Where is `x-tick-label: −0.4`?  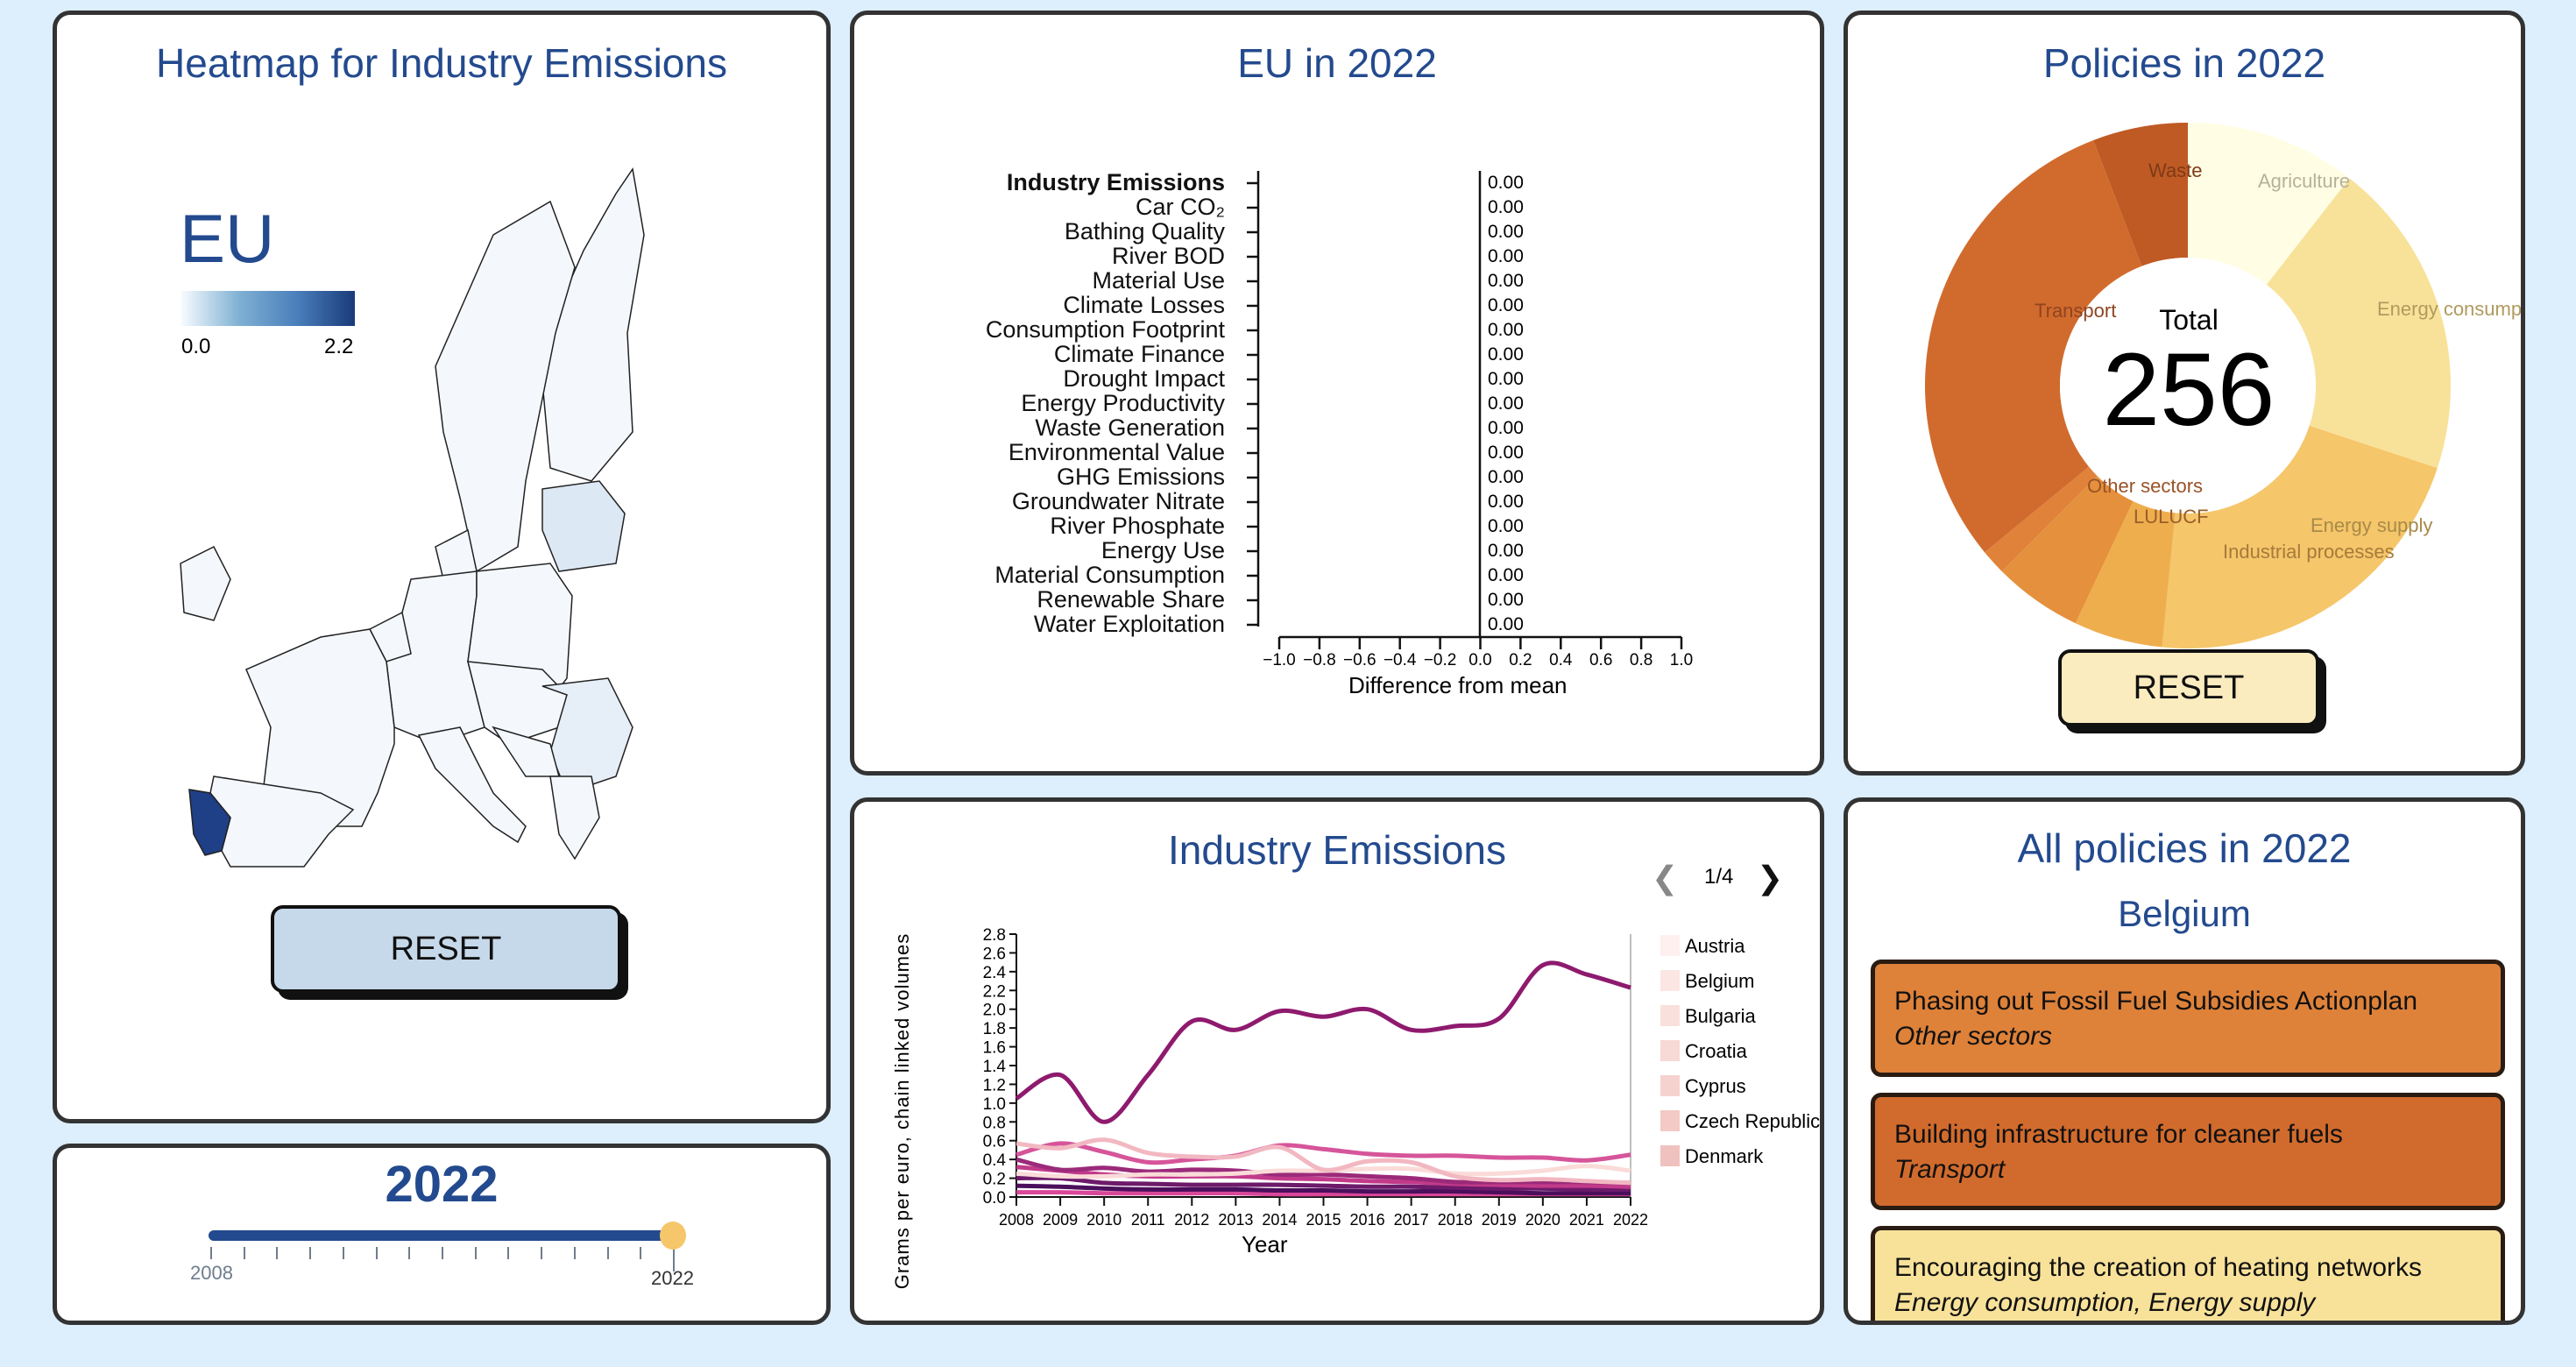
x-tick-label: −0.4 is located at coordinates (1400, 660).